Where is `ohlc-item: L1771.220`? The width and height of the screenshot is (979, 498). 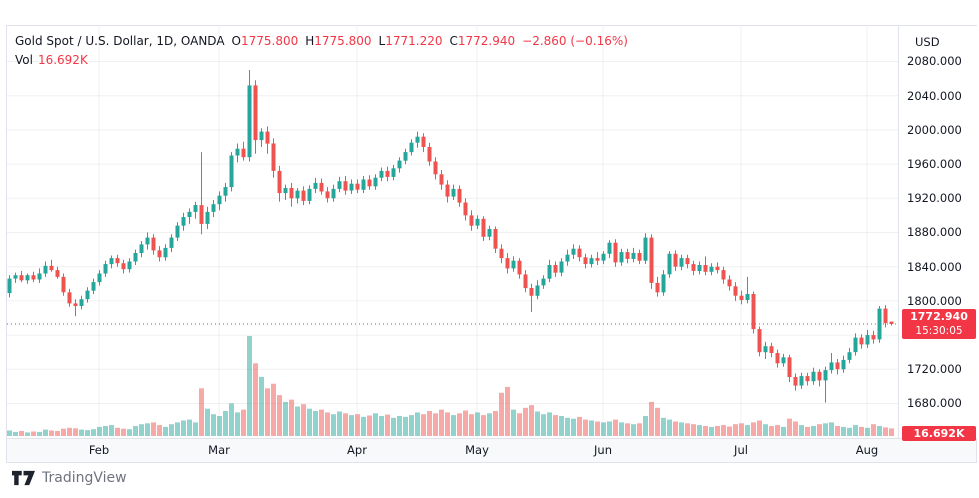
ohlc-item: L1771.220 is located at coordinates (410, 41).